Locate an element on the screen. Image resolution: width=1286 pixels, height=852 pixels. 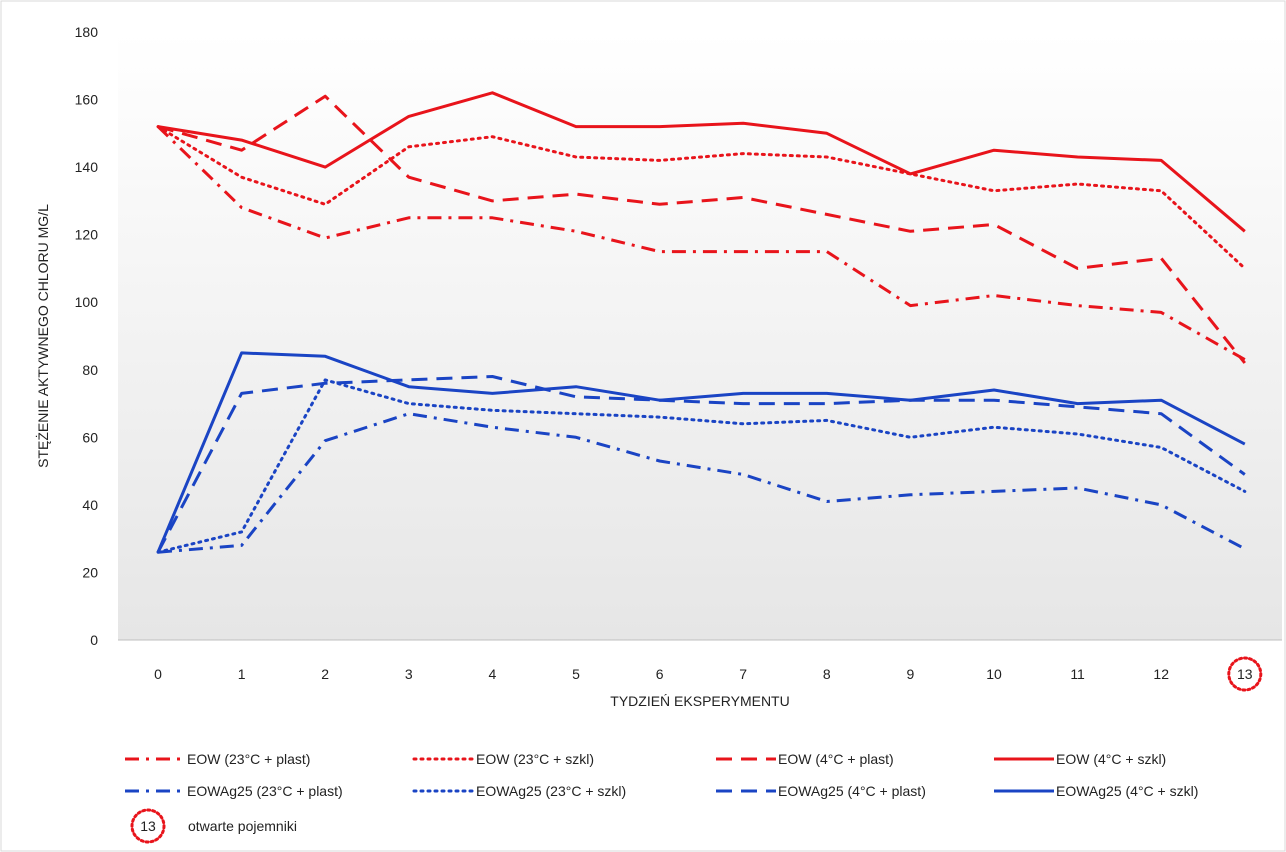
x-tick-label: 5 is located at coordinates (576, 674).